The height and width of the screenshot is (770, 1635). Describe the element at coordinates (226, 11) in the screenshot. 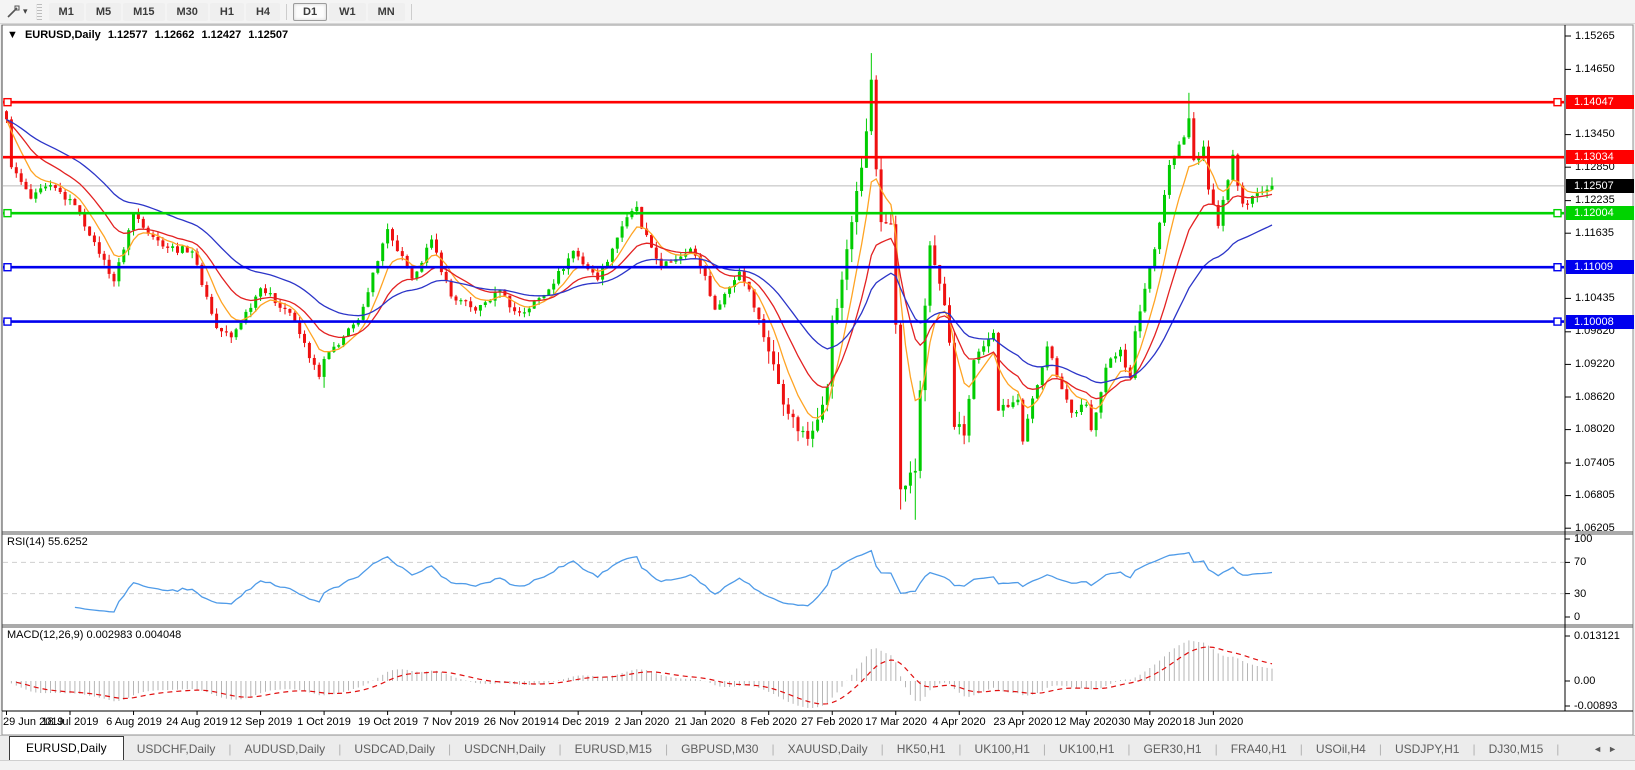

I see `timeframe-button-h1: H1` at that location.